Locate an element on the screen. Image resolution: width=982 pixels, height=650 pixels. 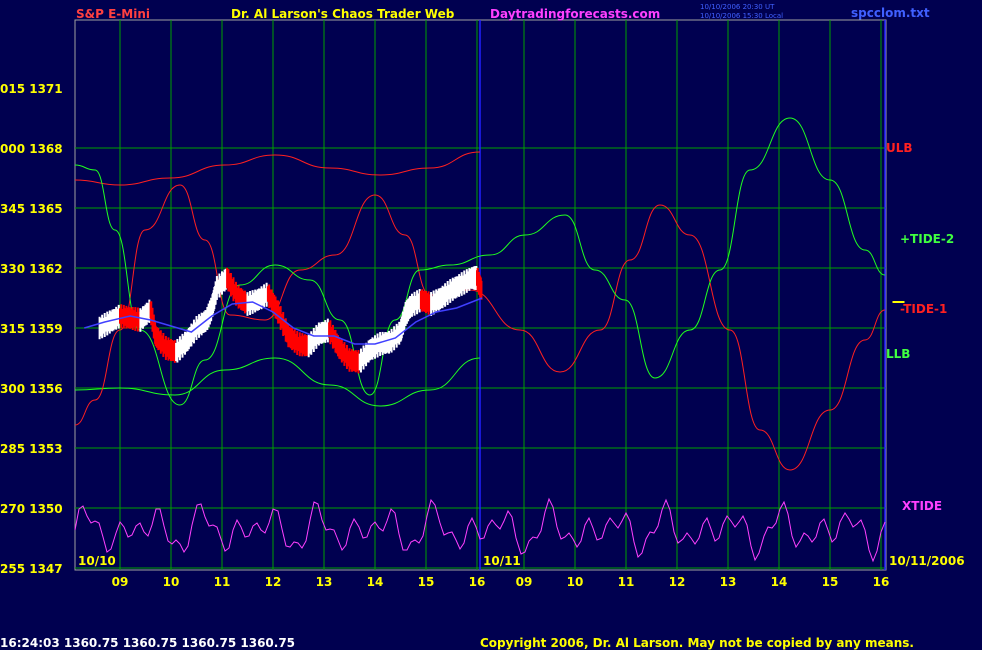
last-quote: 16:24:03 1360.75 1360.75 1360.75 1360.75 is located at coordinates (147, 643).